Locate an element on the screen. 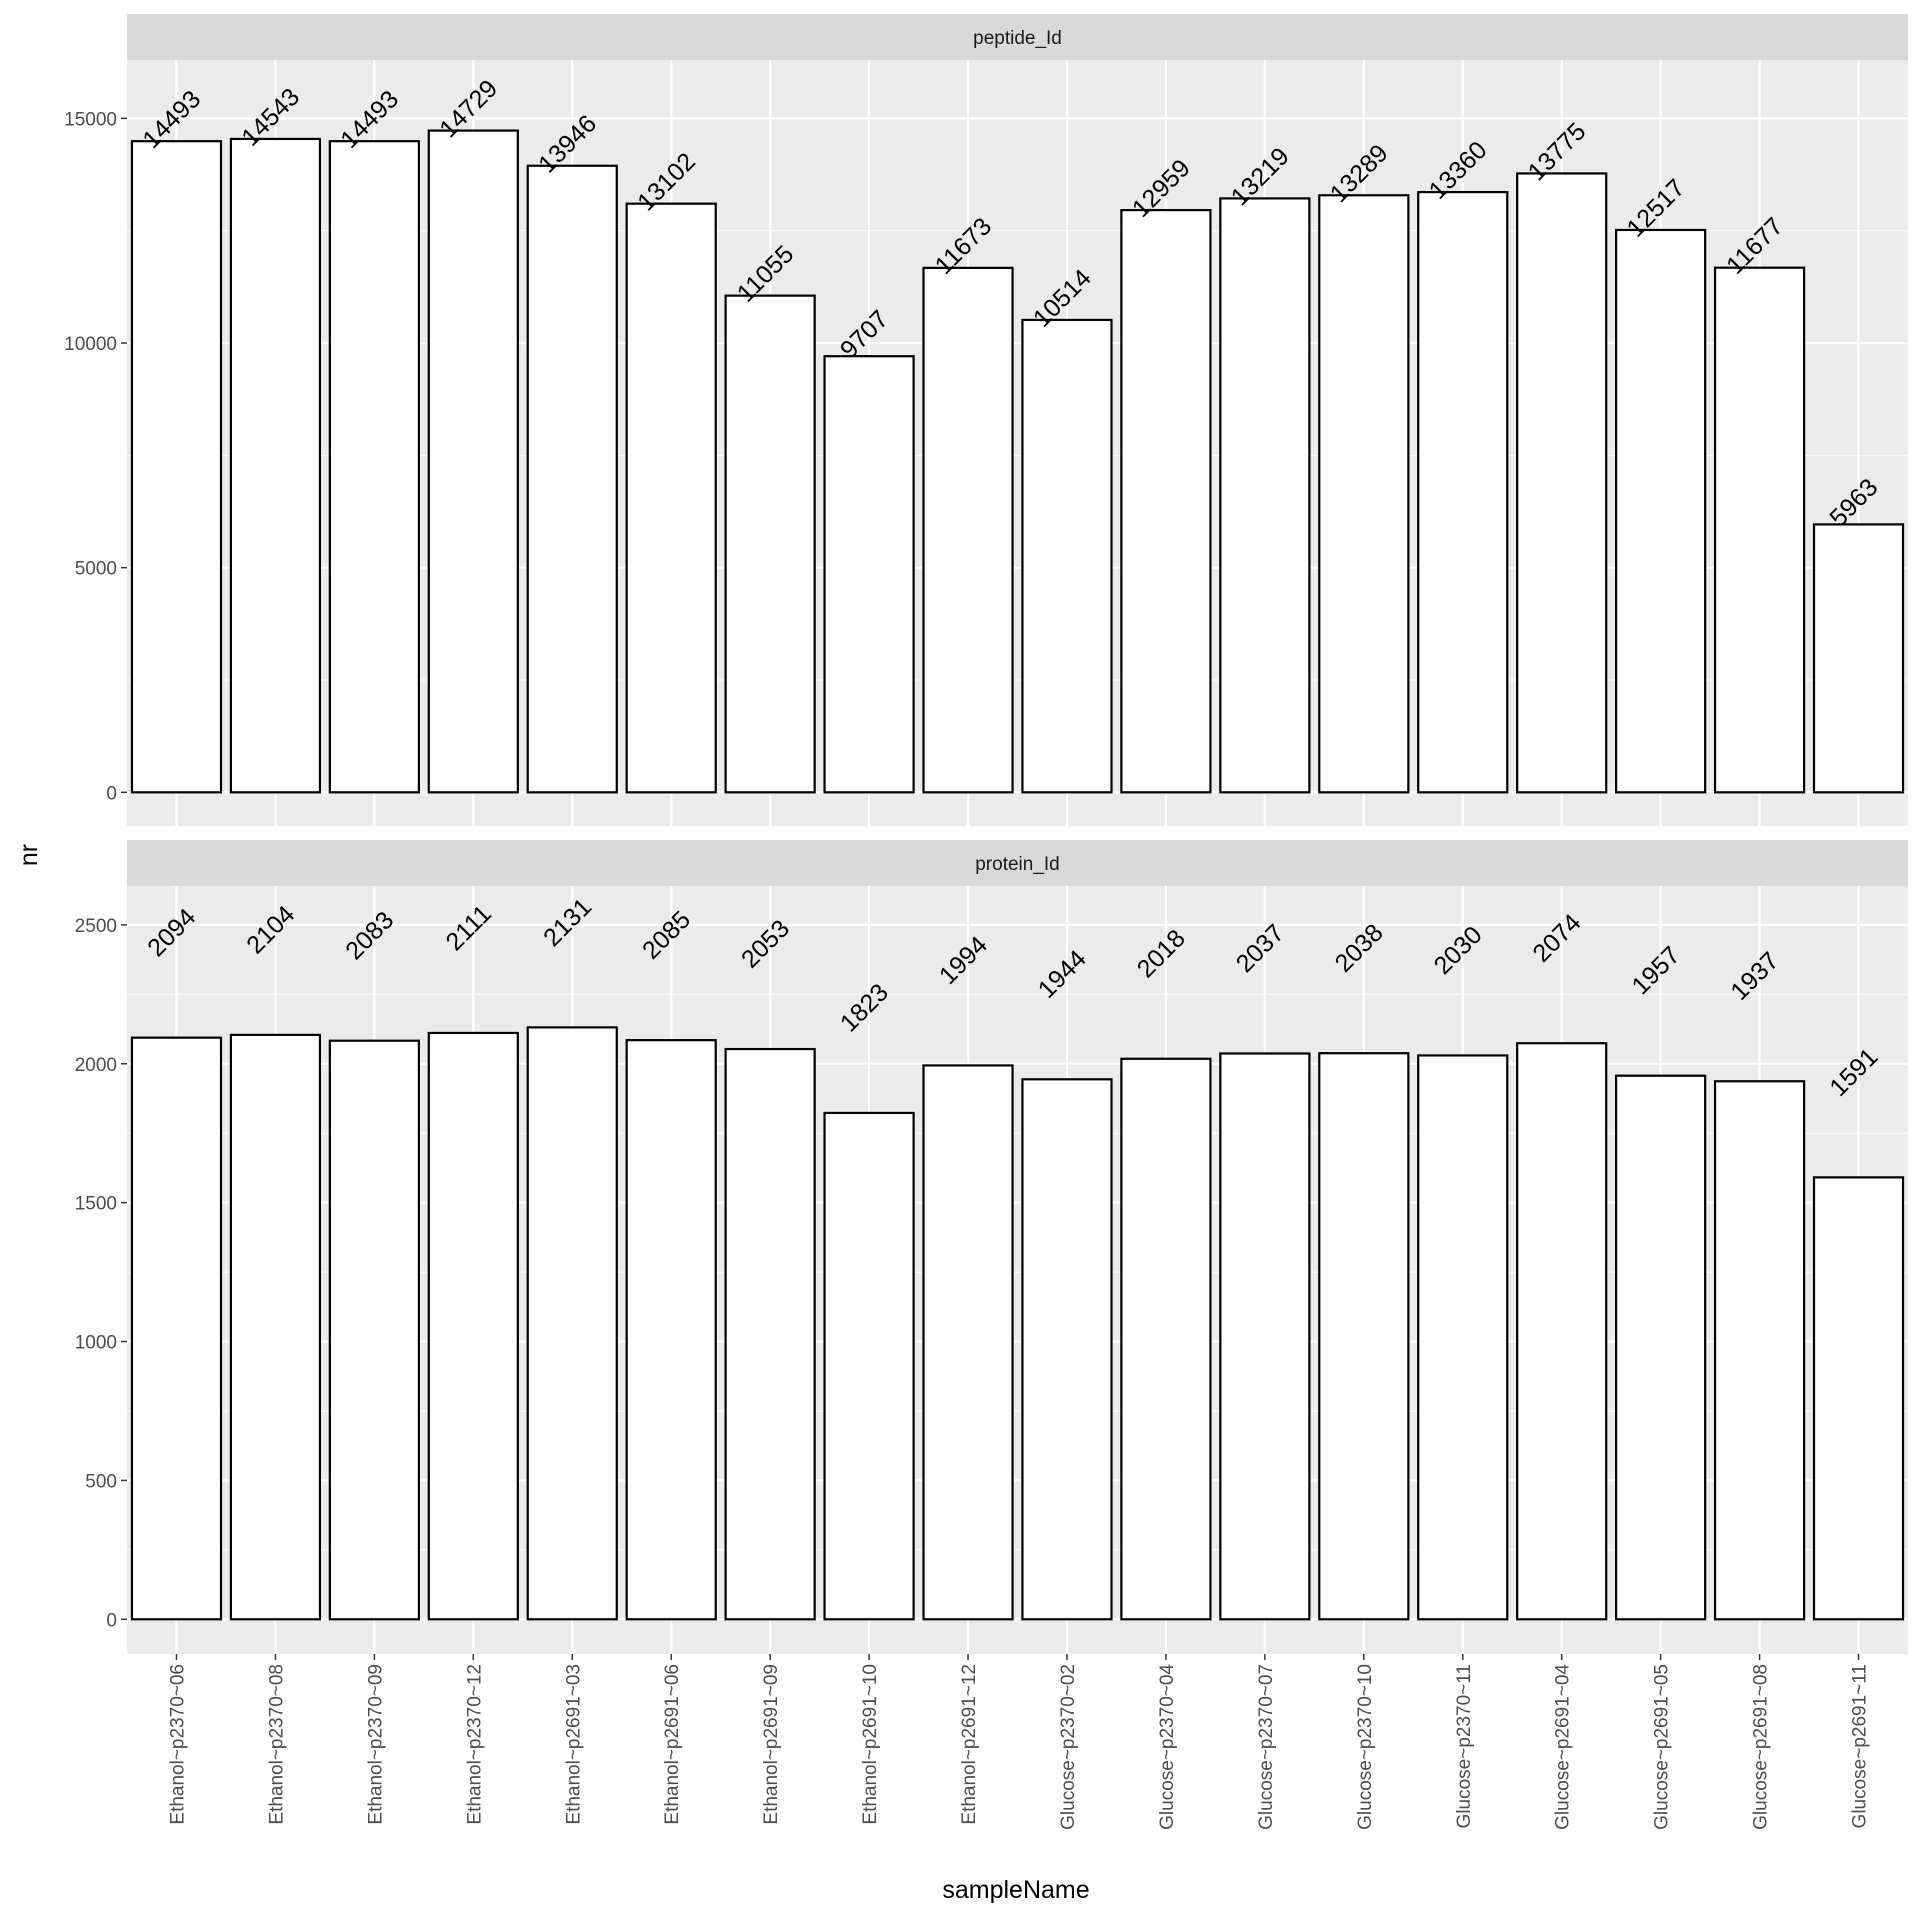 This screenshot has height=1920, width=1920. x-tick-label: Ethanol~p2691~03 is located at coordinates (573, 1744).